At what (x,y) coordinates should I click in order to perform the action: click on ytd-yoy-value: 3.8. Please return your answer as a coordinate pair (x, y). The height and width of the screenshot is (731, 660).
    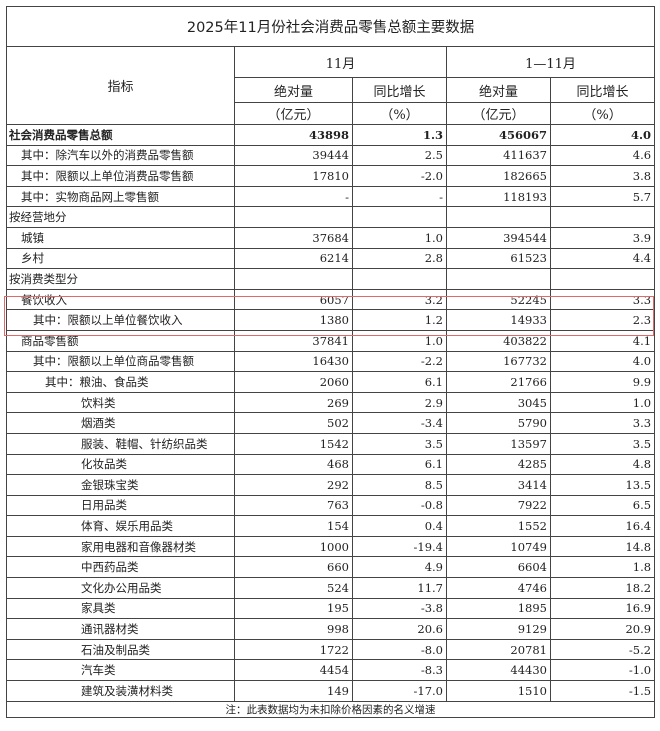
    Looking at the image, I should click on (602, 176).